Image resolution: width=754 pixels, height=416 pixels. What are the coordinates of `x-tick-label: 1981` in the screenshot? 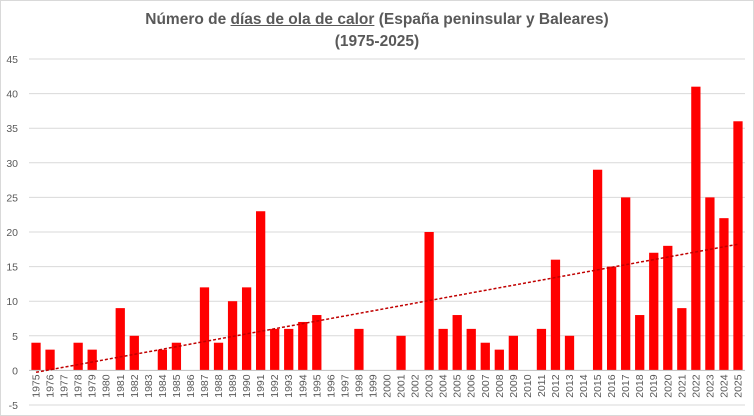 It's located at (121, 386).